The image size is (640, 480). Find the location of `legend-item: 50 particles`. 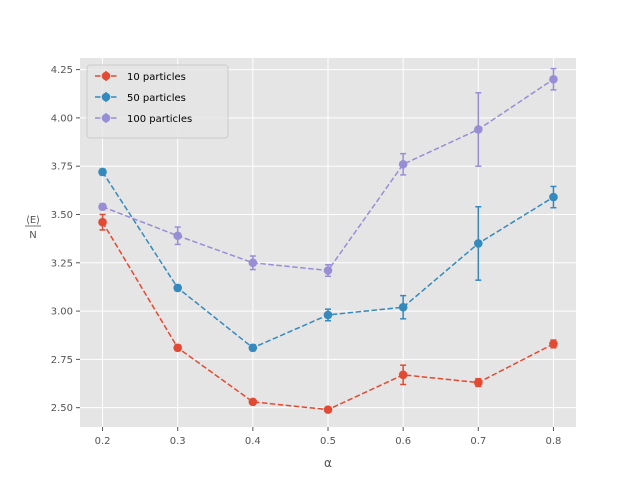

legend-item: 50 particles is located at coordinates (140, 98).